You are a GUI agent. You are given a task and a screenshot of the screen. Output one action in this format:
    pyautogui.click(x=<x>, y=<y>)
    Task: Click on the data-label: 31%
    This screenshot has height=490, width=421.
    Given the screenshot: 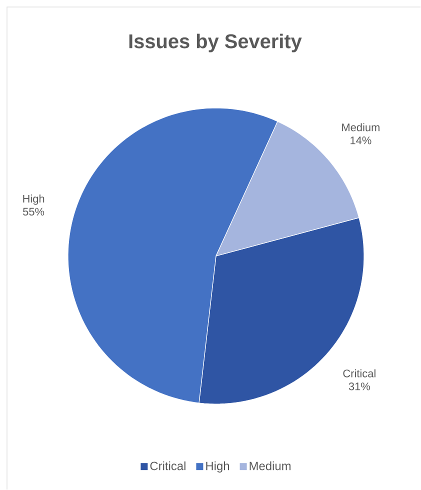 What is the action you would take?
    pyautogui.click(x=359, y=386)
    